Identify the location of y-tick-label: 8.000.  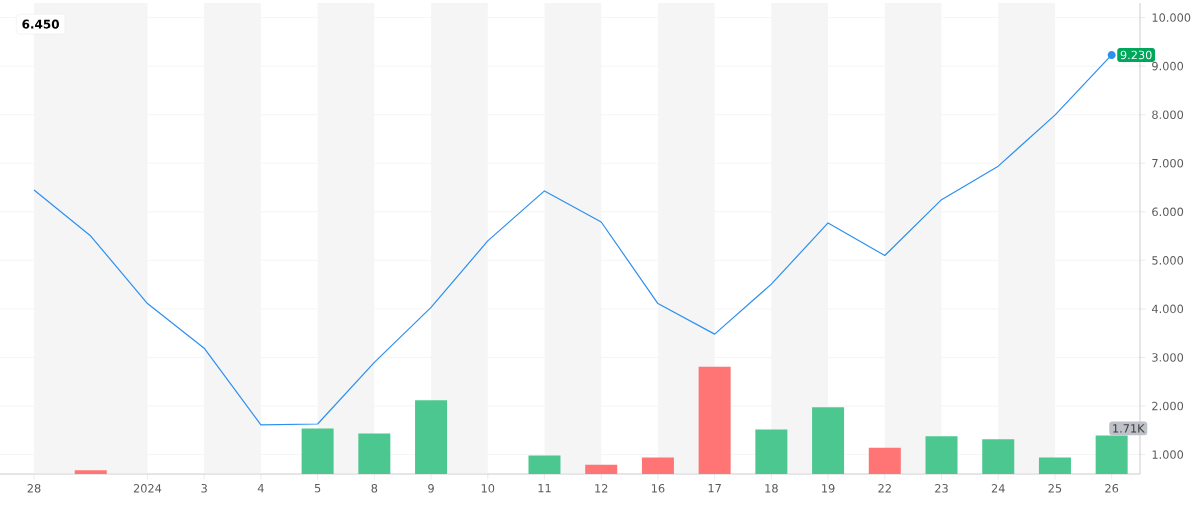
(1168, 114).